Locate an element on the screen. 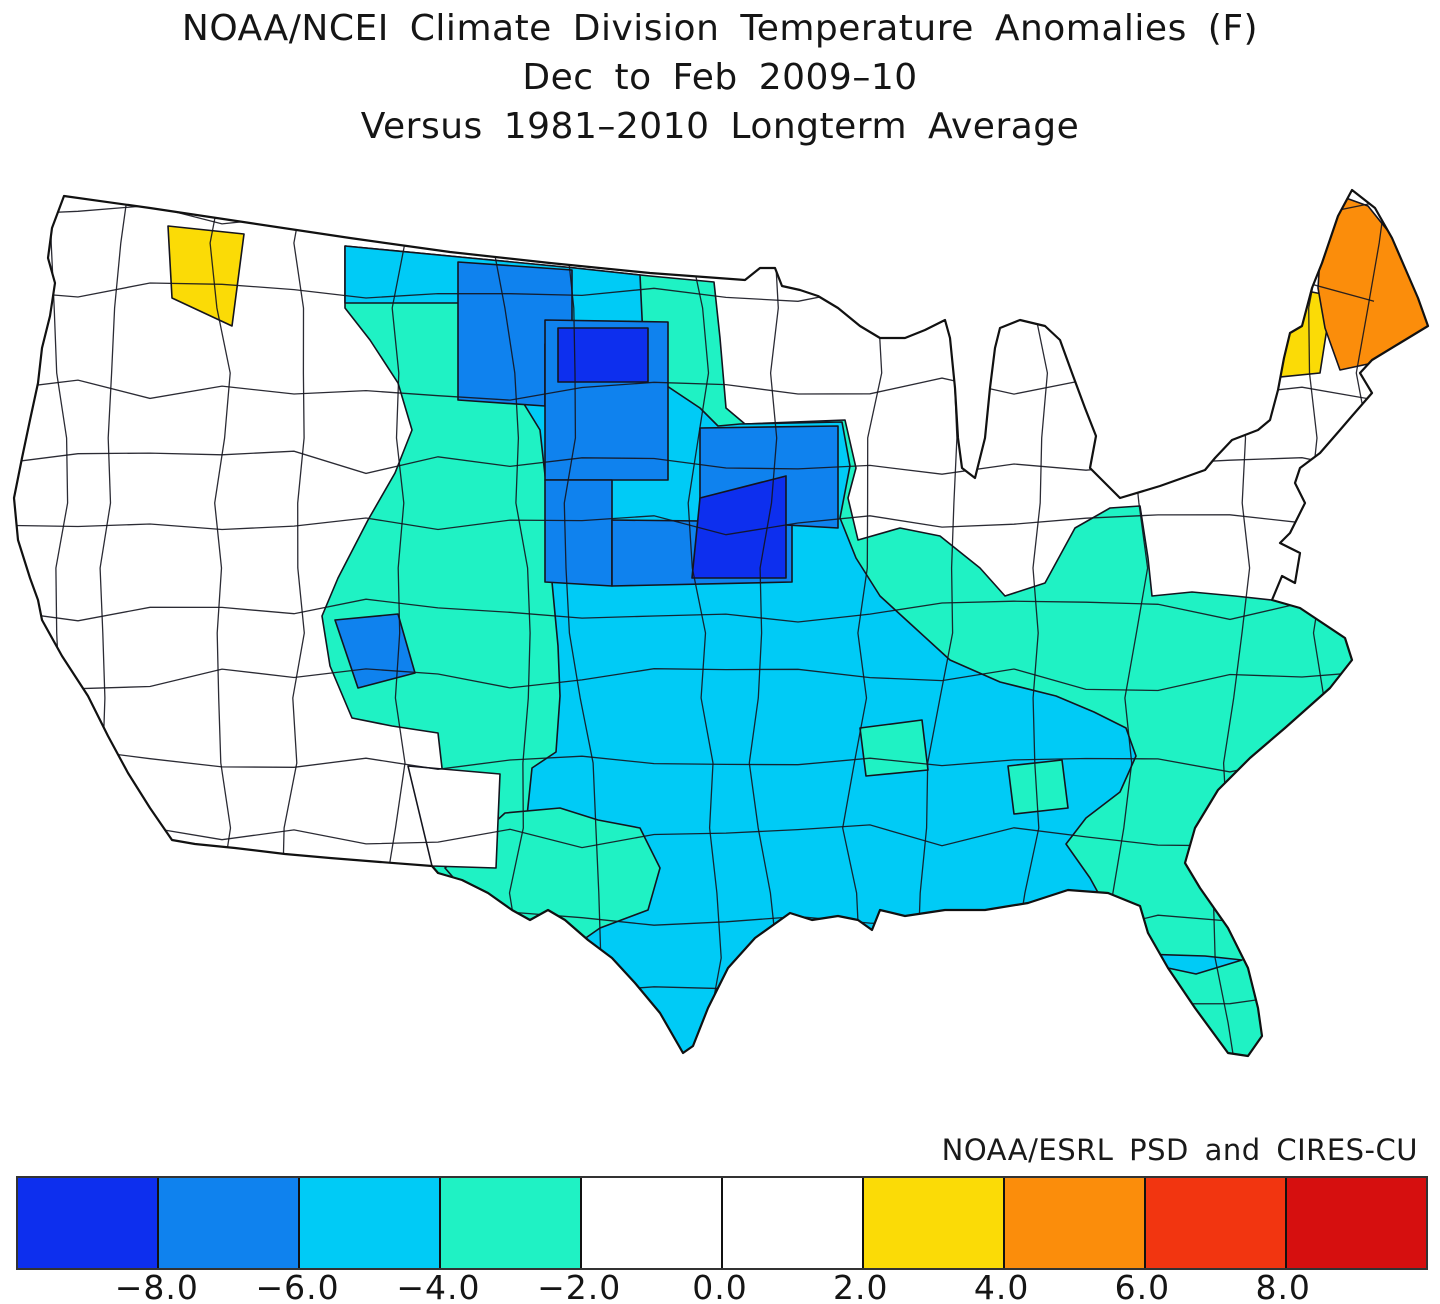 The image size is (1440, 1304). colorbar-tick-label: −6.0 is located at coordinates (297, 1286).